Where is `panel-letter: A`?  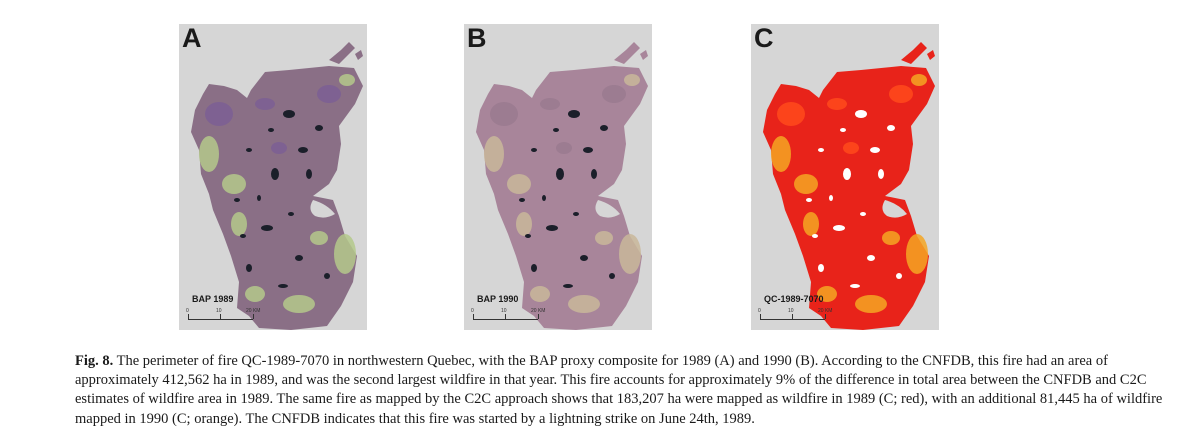 panel-letter: A is located at coordinates (192, 38).